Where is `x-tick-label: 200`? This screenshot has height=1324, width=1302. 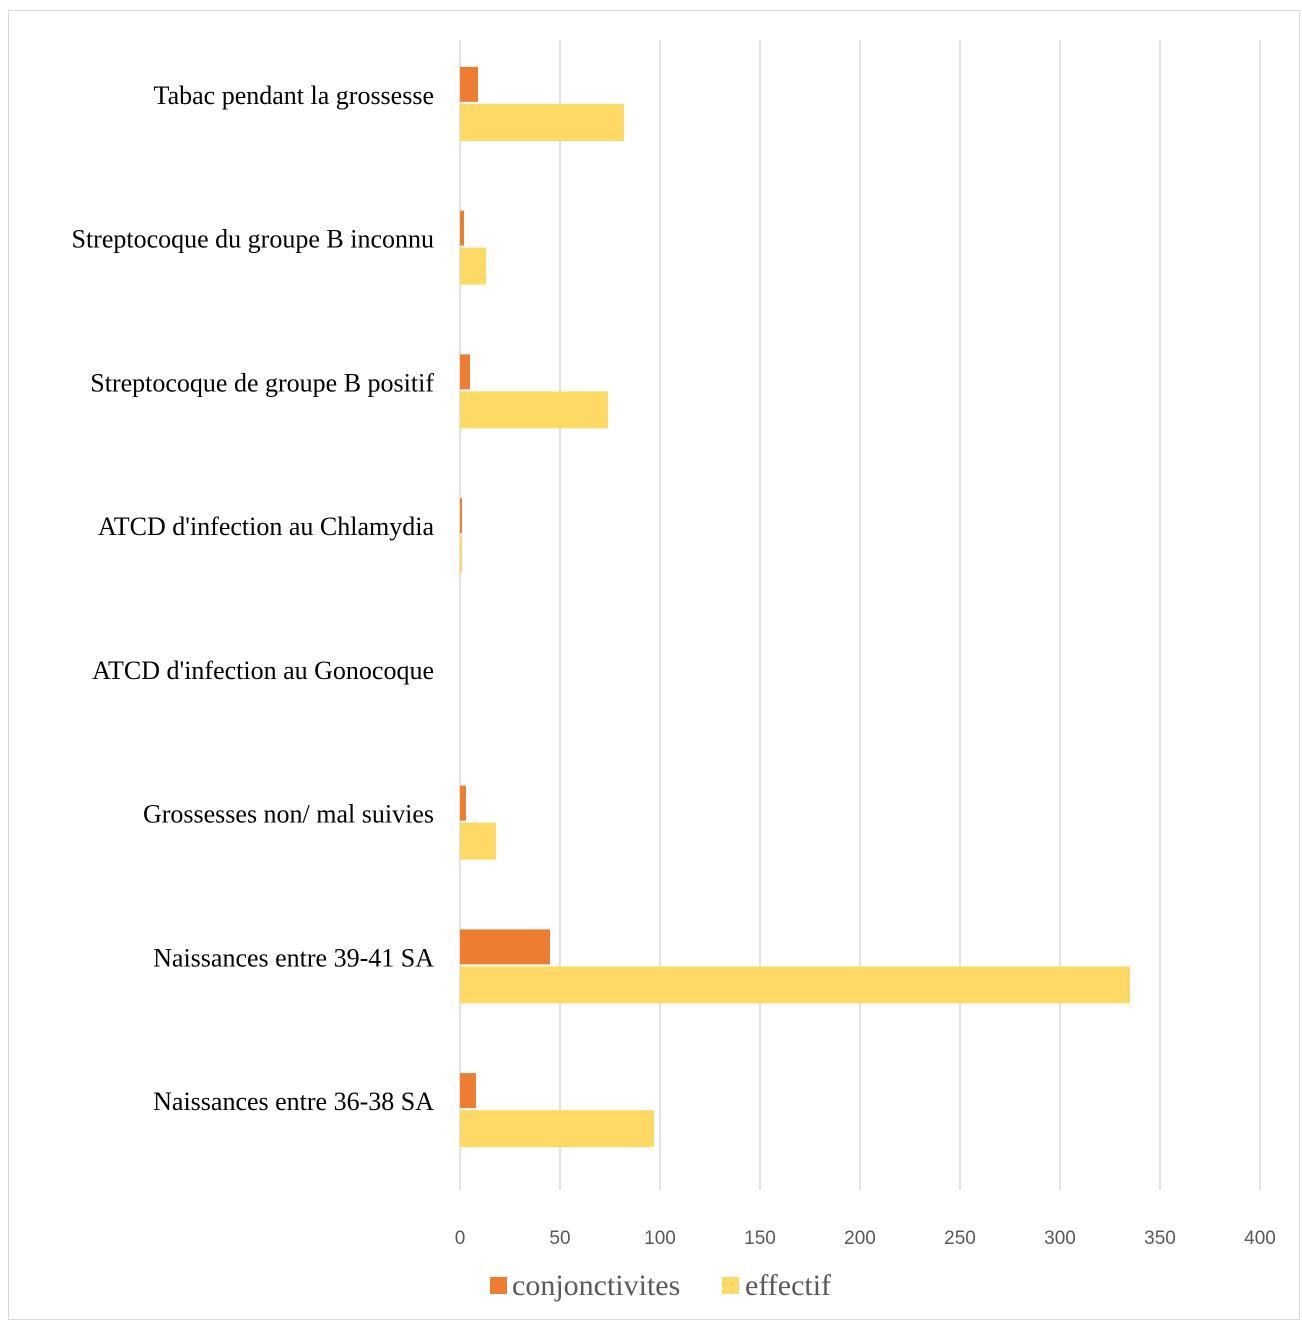 x-tick-label: 200 is located at coordinates (860, 1238).